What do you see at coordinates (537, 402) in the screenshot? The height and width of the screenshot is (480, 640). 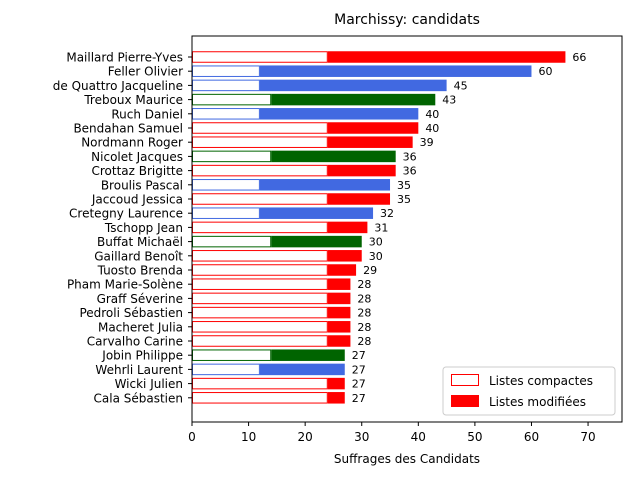 I see `legend-label: Listes modifiées` at bounding box center [537, 402].